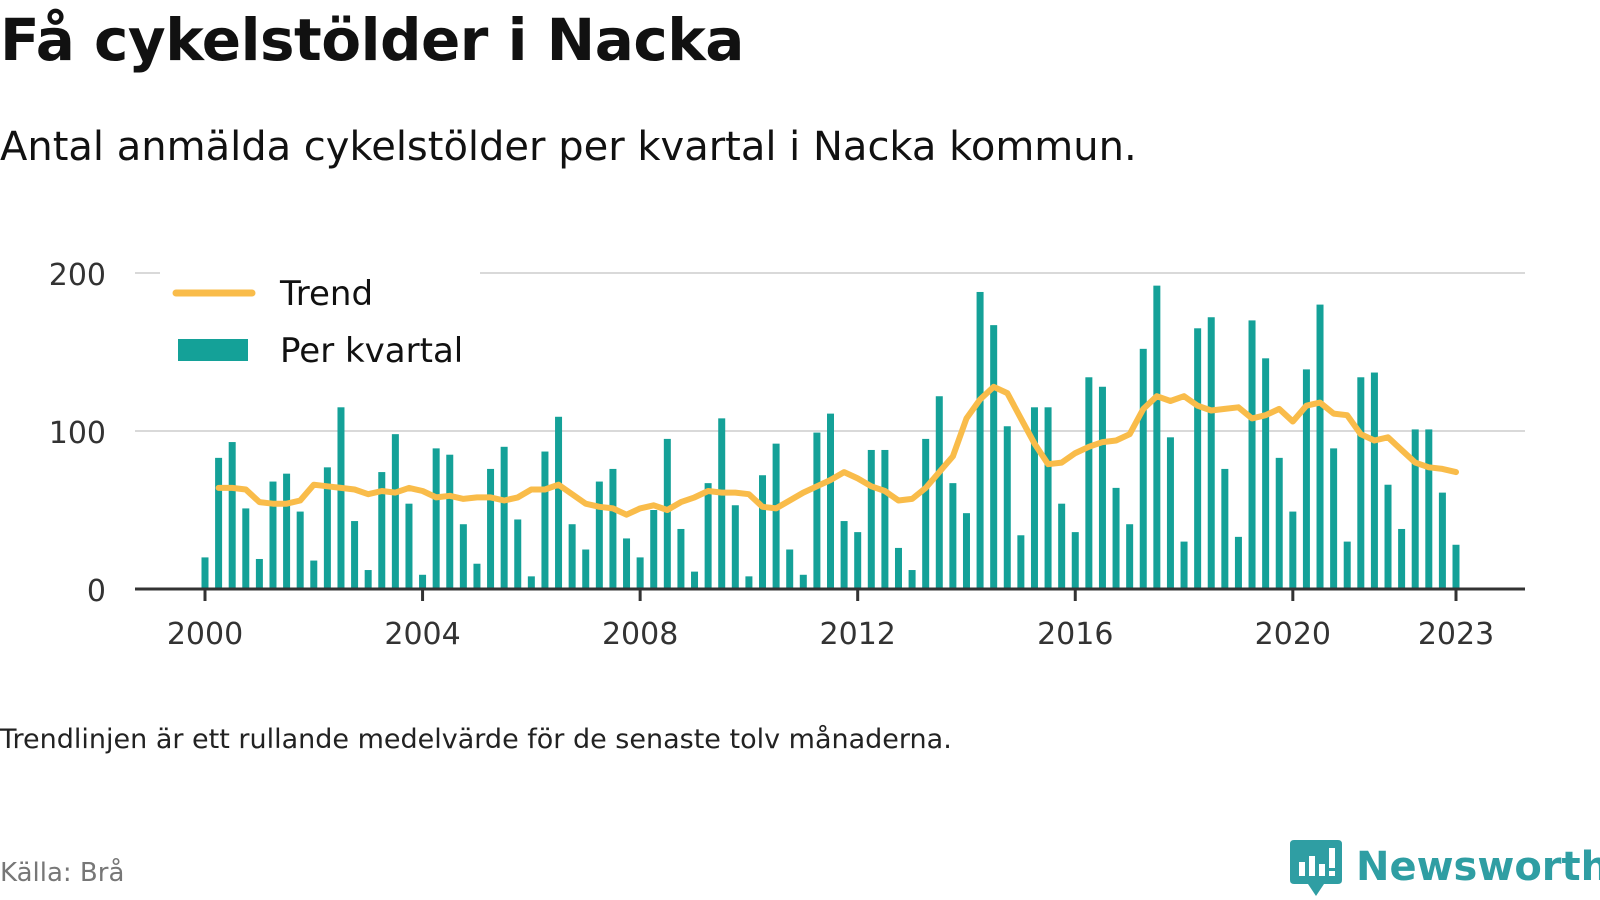  What do you see at coordinates (96, 591) in the screenshot?
I see `y-tick-label: 0` at bounding box center [96, 591].